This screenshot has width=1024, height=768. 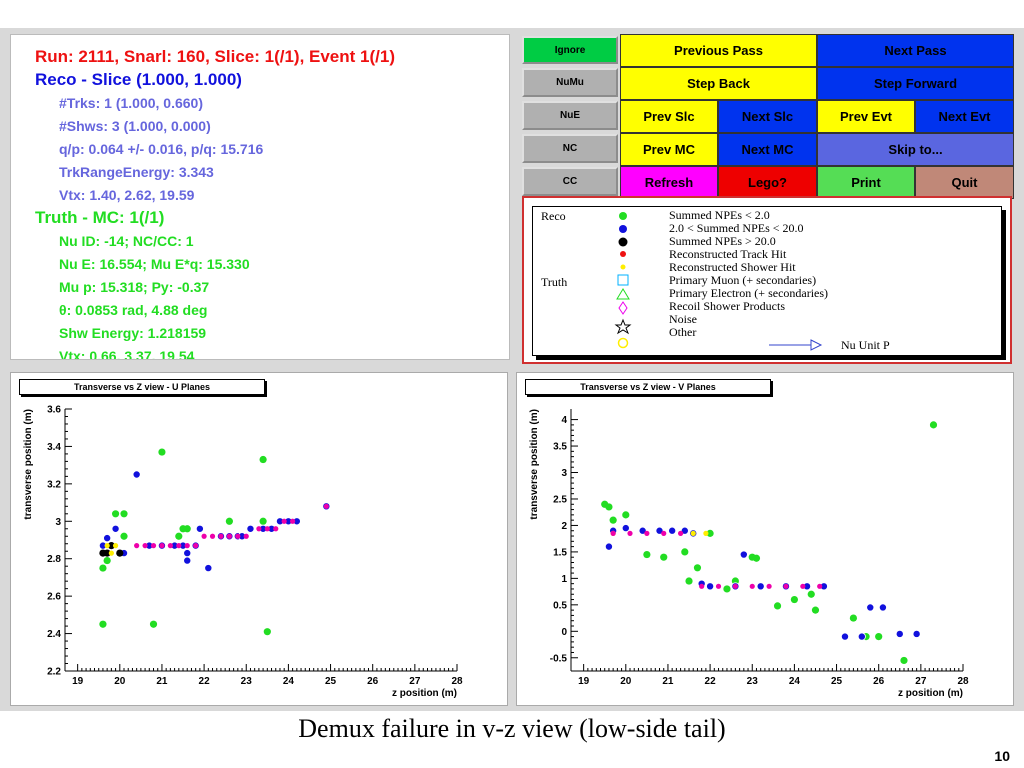 What do you see at coordinates (54, 634) in the screenshot?
I see `y-tick-label: 2.4` at bounding box center [54, 634].